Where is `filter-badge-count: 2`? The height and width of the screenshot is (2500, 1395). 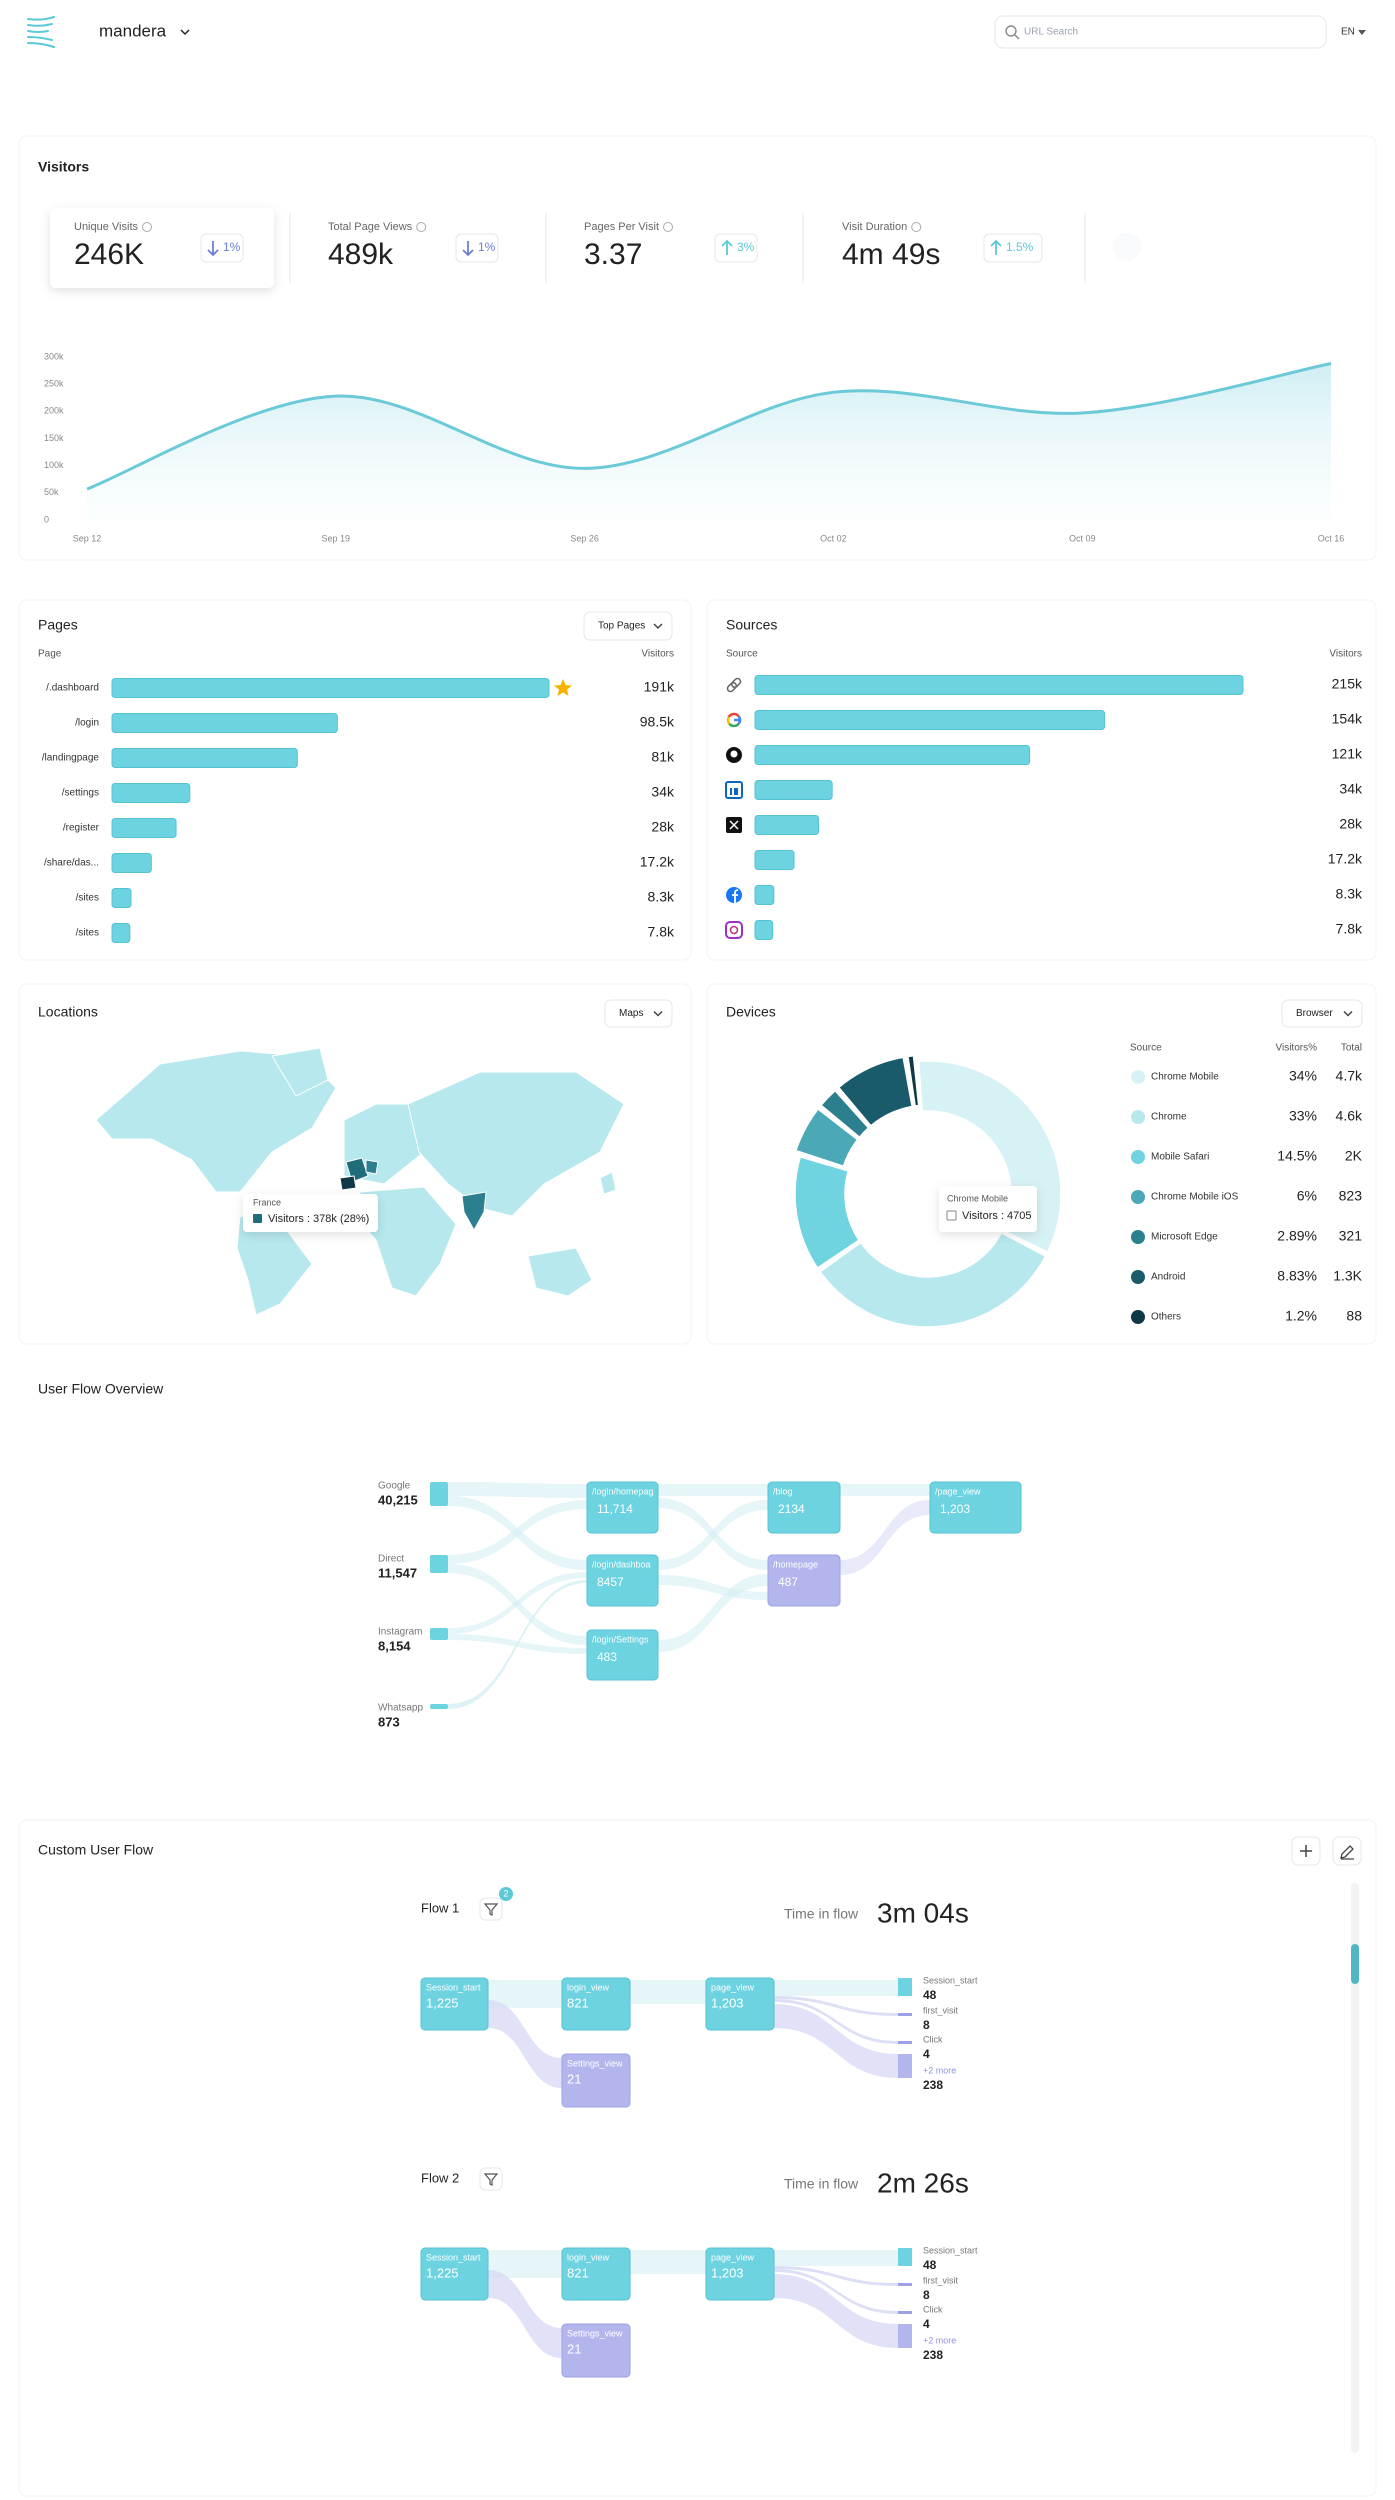 filter-badge-count: 2 is located at coordinates (505, 1893).